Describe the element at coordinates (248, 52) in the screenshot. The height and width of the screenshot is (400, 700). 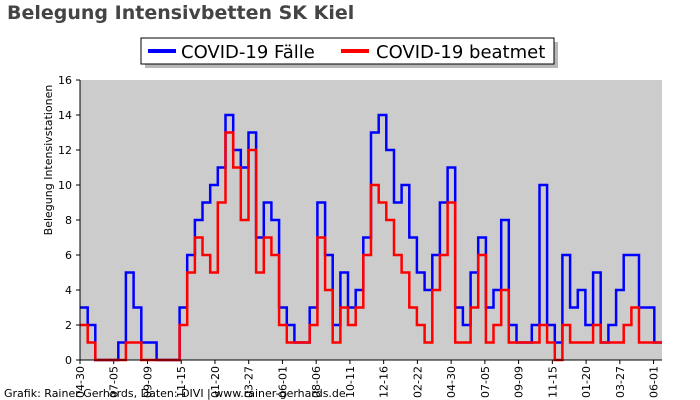
I see `legend-label-faelle: COVID-19 Fälle` at that location.